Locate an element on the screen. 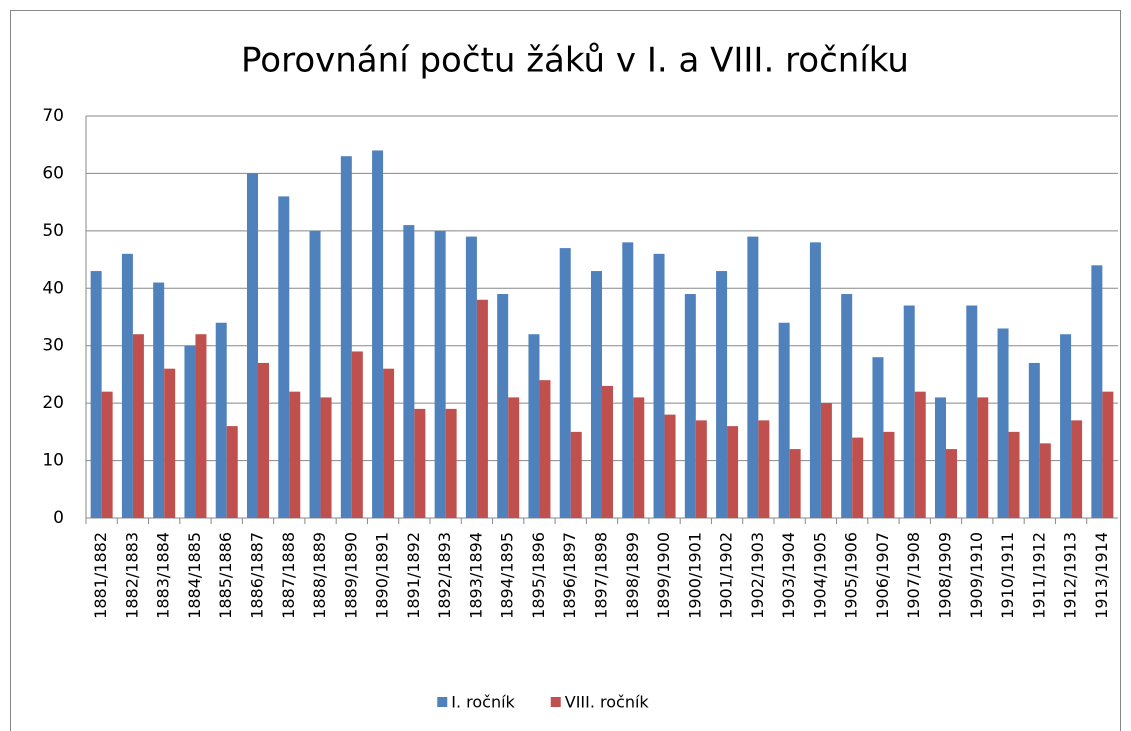 The image size is (1131, 731). x-tick-label: 1892/1893 is located at coordinates (444, 575).